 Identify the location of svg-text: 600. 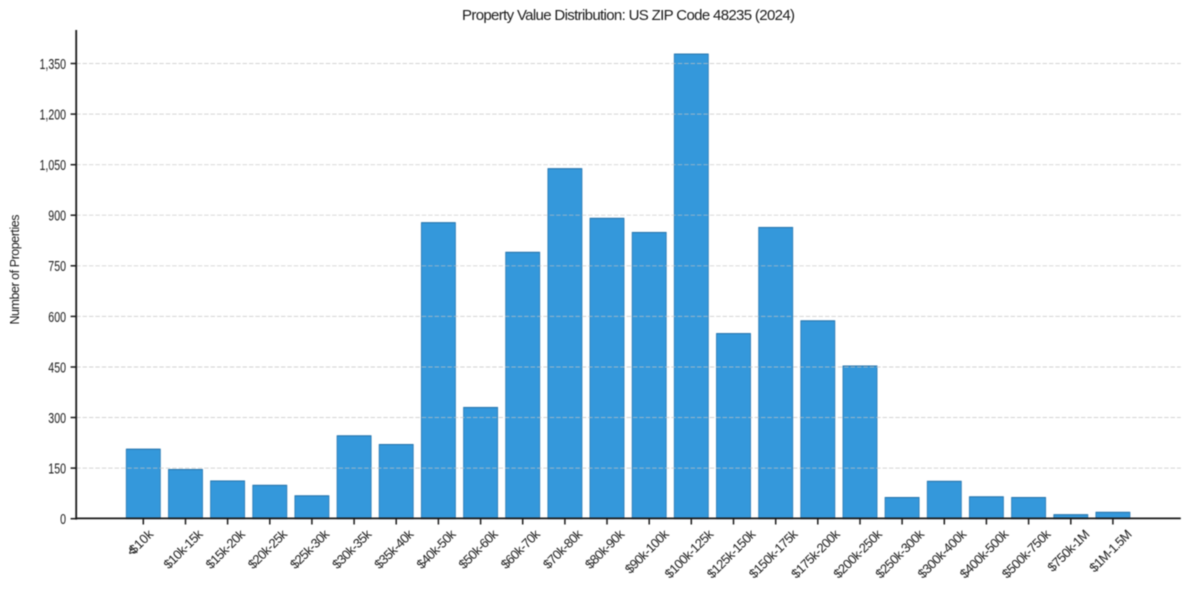
(57, 318).